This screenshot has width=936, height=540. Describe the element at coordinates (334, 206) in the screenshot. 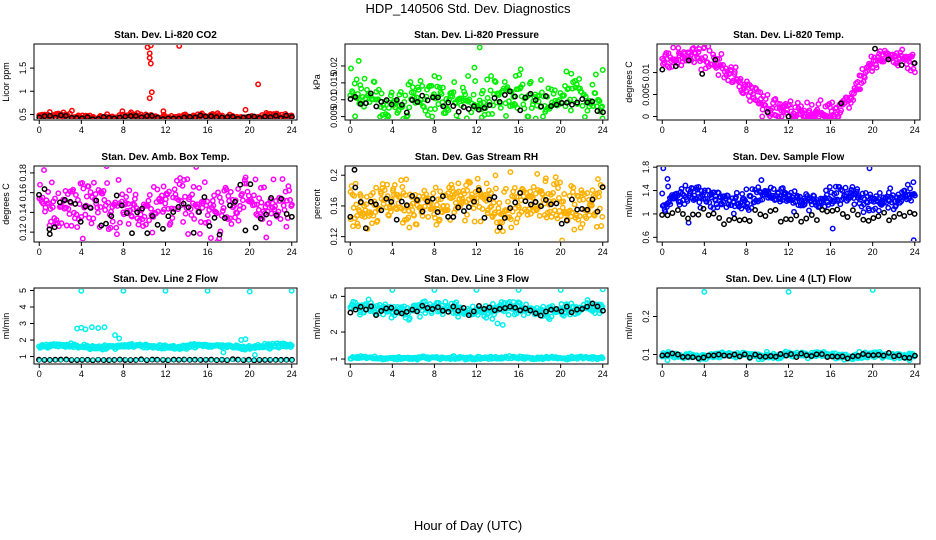

I see `y-tick-label: 0.16` at that location.